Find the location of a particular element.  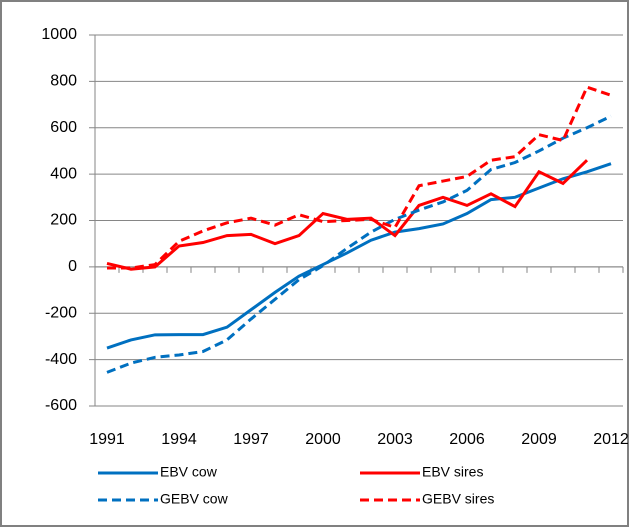

y-tick-label: 1000 is located at coordinates (59, 34).